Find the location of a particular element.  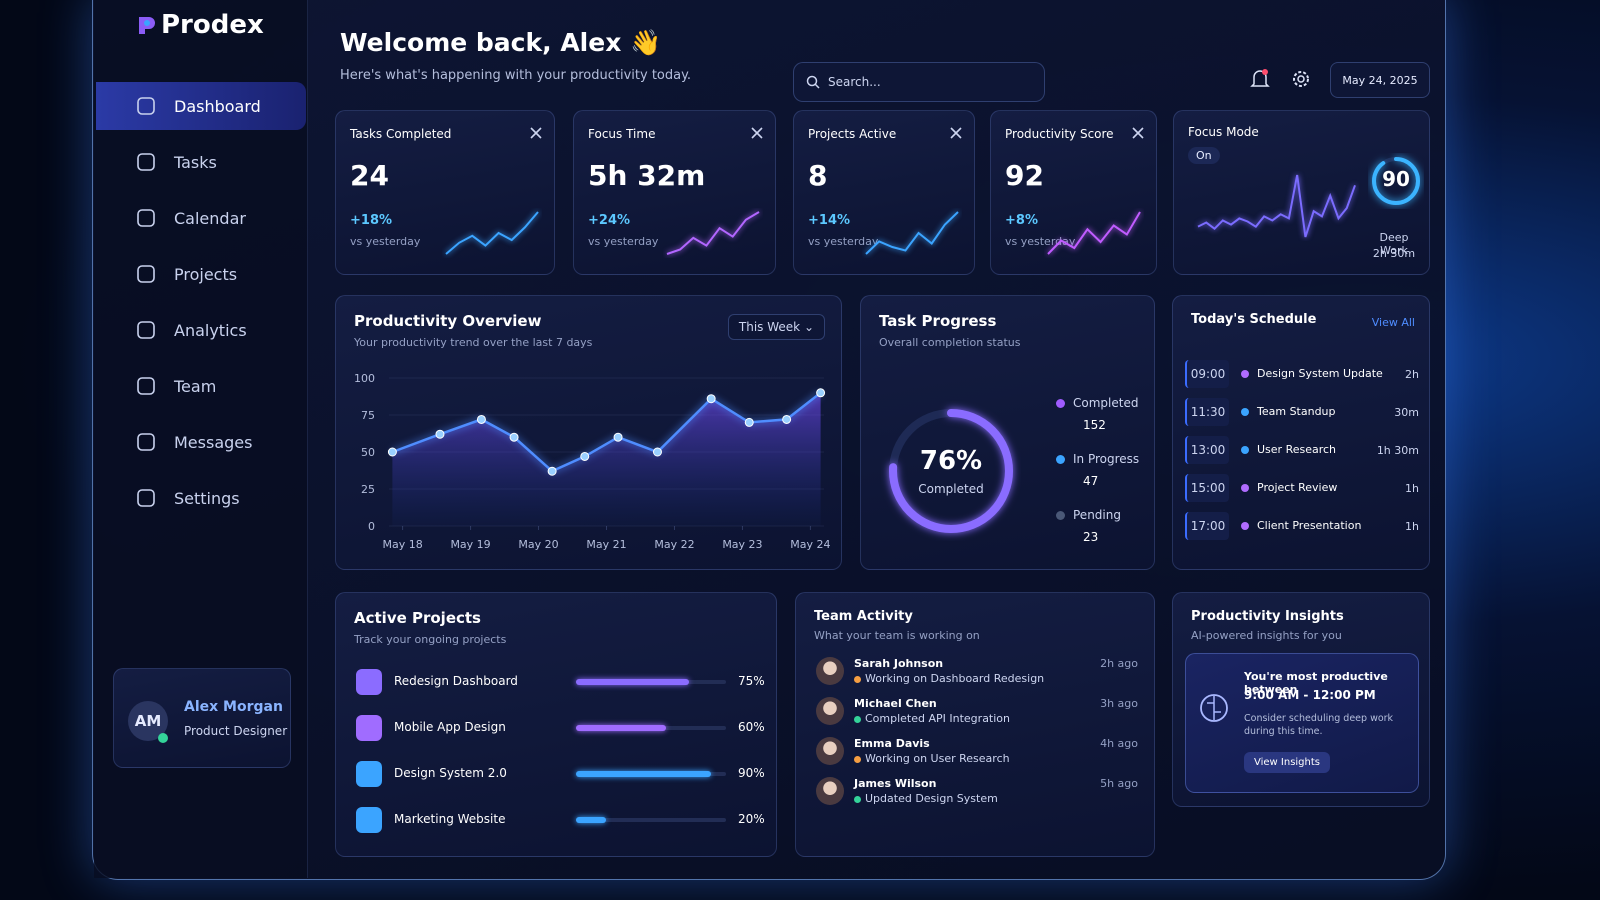

stat-value: 5h 32m is located at coordinates (647, 175).